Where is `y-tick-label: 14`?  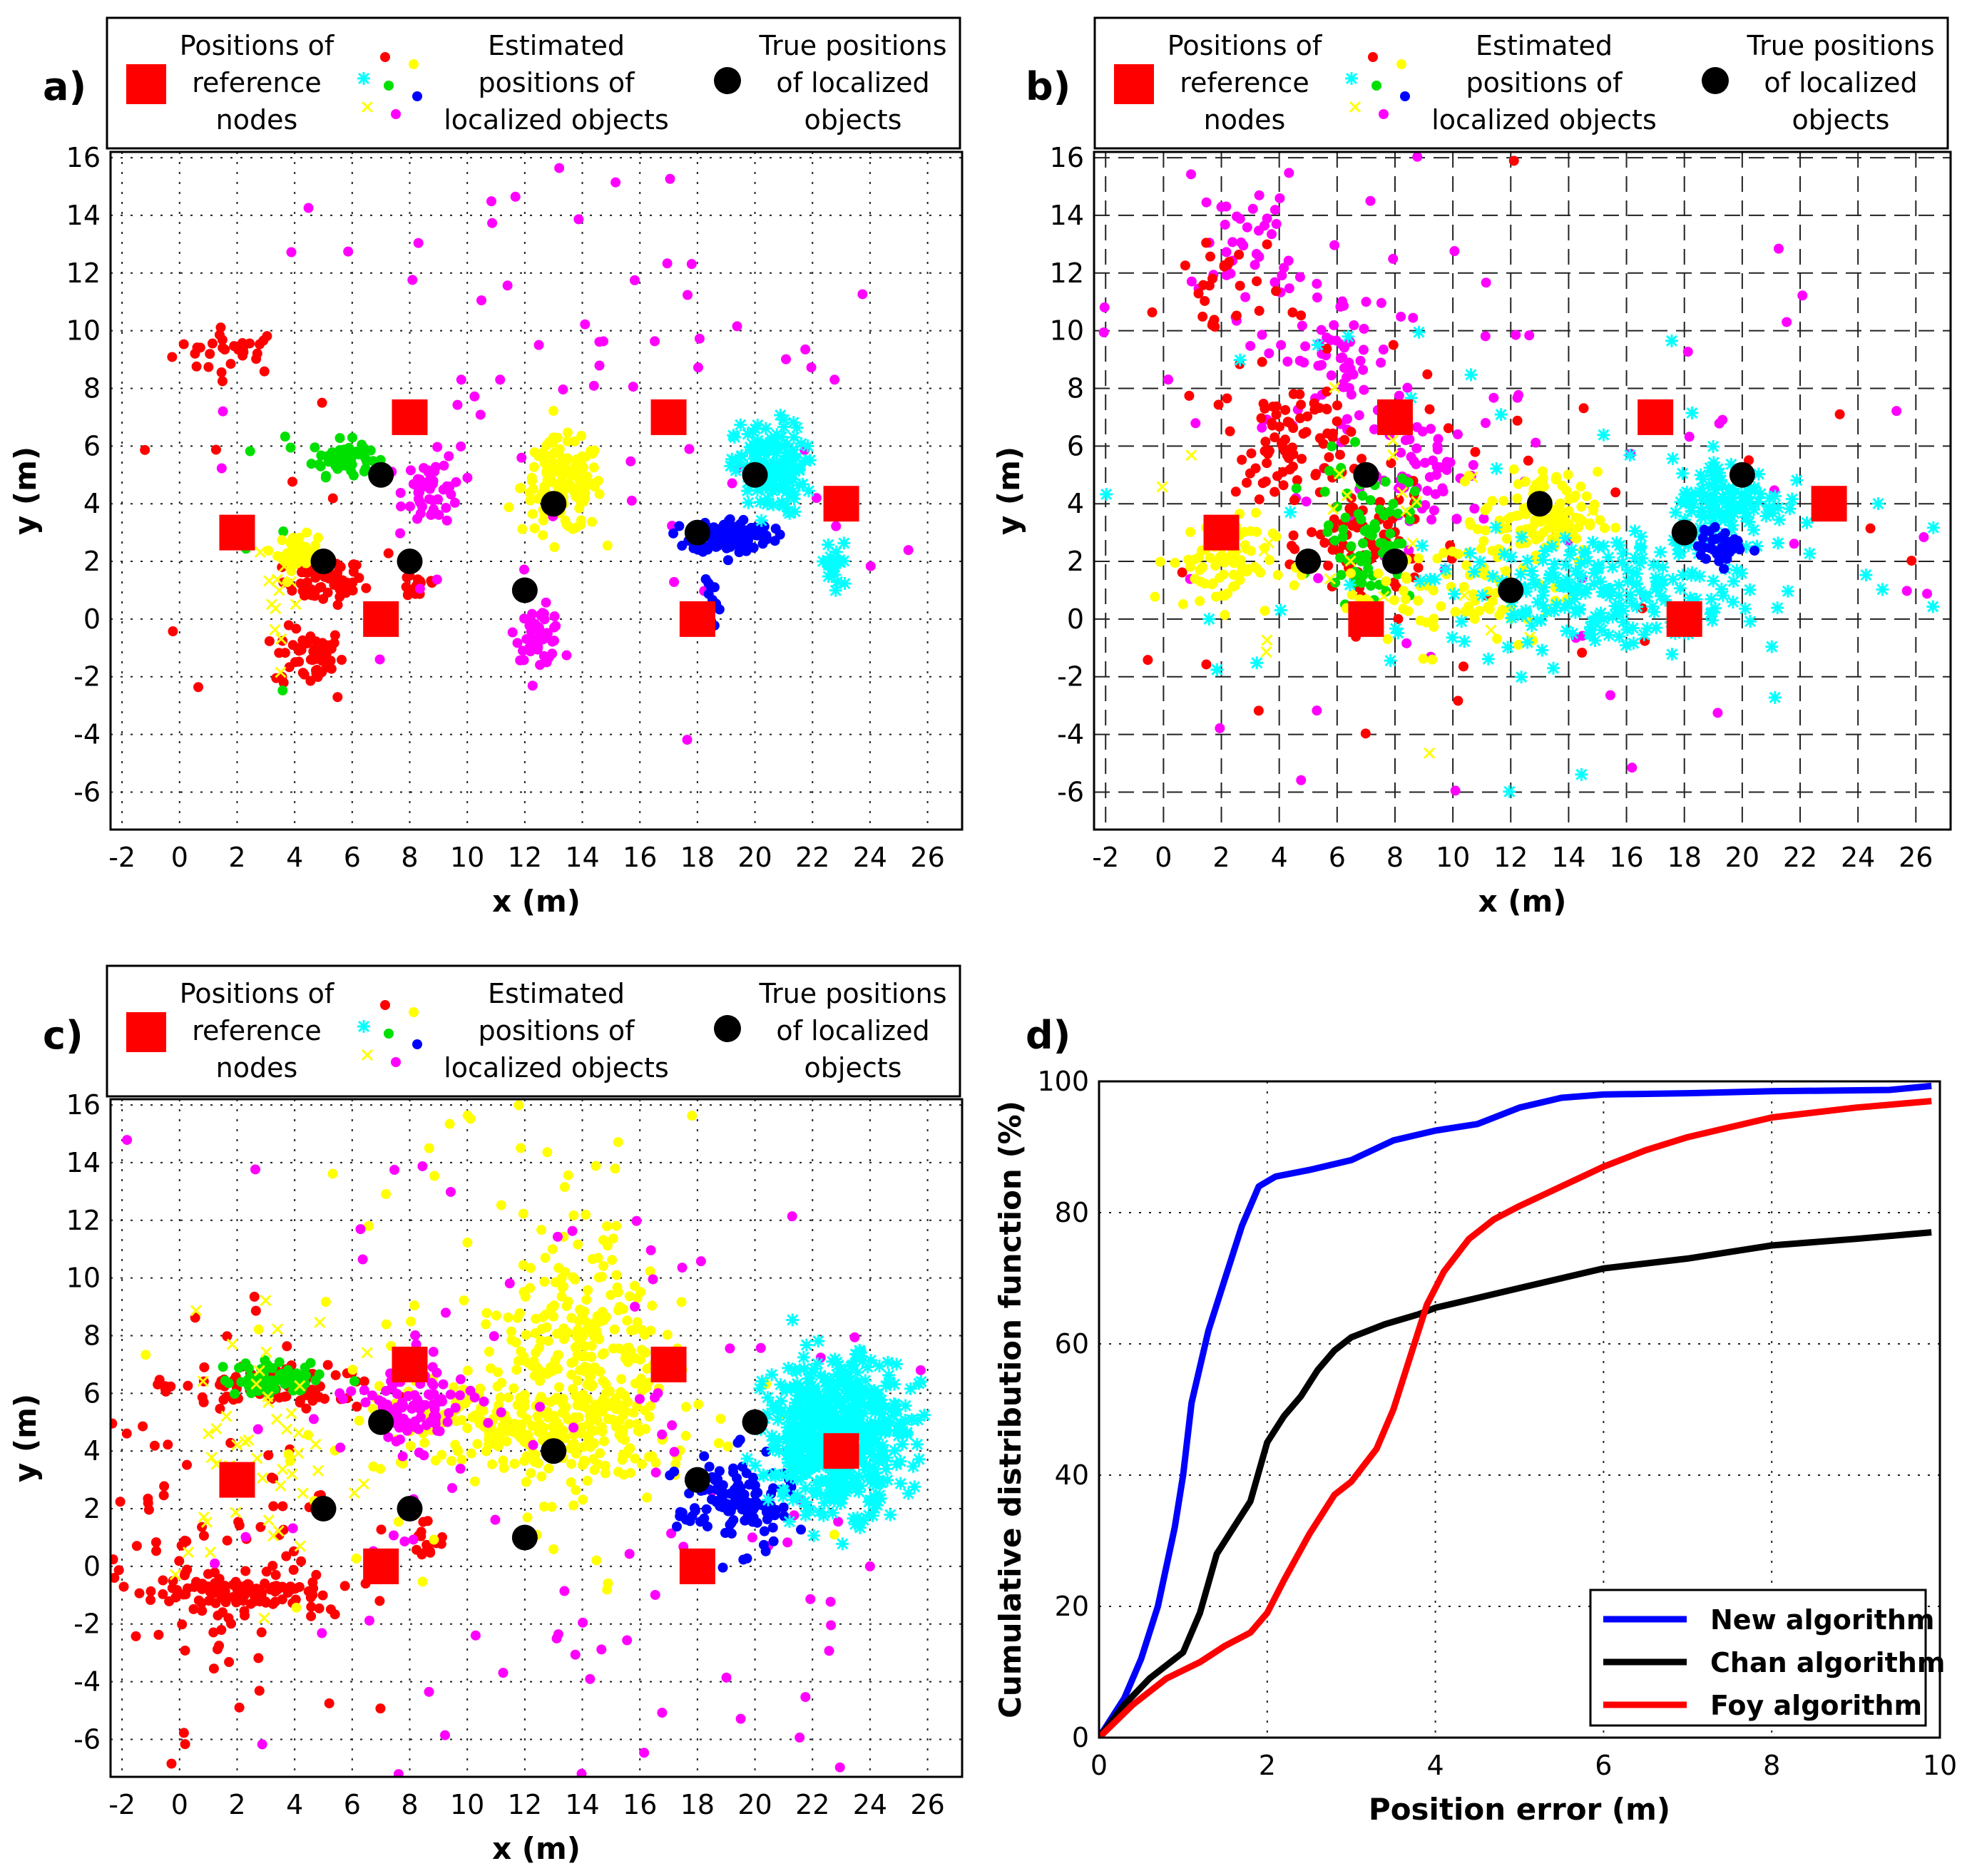
y-tick-label: 14 is located at coordinates (83, 1162).